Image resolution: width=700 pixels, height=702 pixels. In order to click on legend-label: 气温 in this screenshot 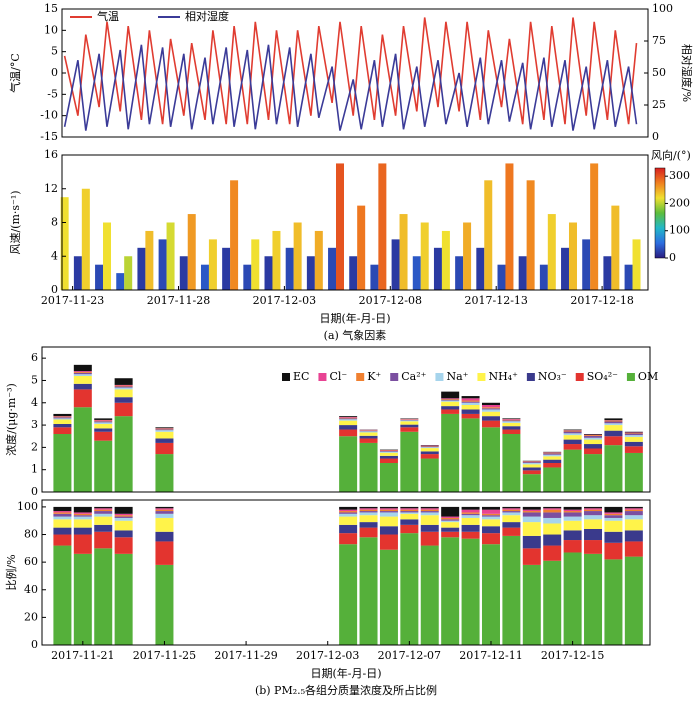, I will do `click(108, 16)`.